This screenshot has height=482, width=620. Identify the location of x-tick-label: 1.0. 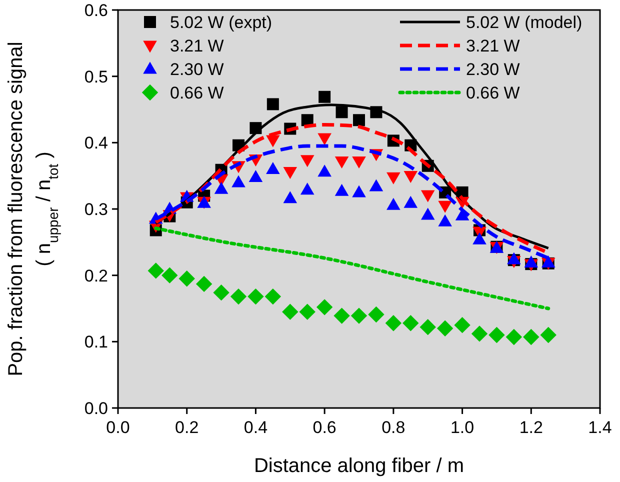
(462, 427).